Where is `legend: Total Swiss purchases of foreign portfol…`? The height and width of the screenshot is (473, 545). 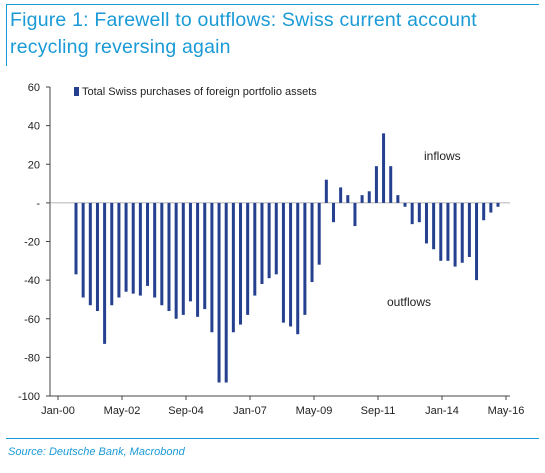
legend: Total Swiss purchases of foreign portfol… is located at coordinates (195, 92).